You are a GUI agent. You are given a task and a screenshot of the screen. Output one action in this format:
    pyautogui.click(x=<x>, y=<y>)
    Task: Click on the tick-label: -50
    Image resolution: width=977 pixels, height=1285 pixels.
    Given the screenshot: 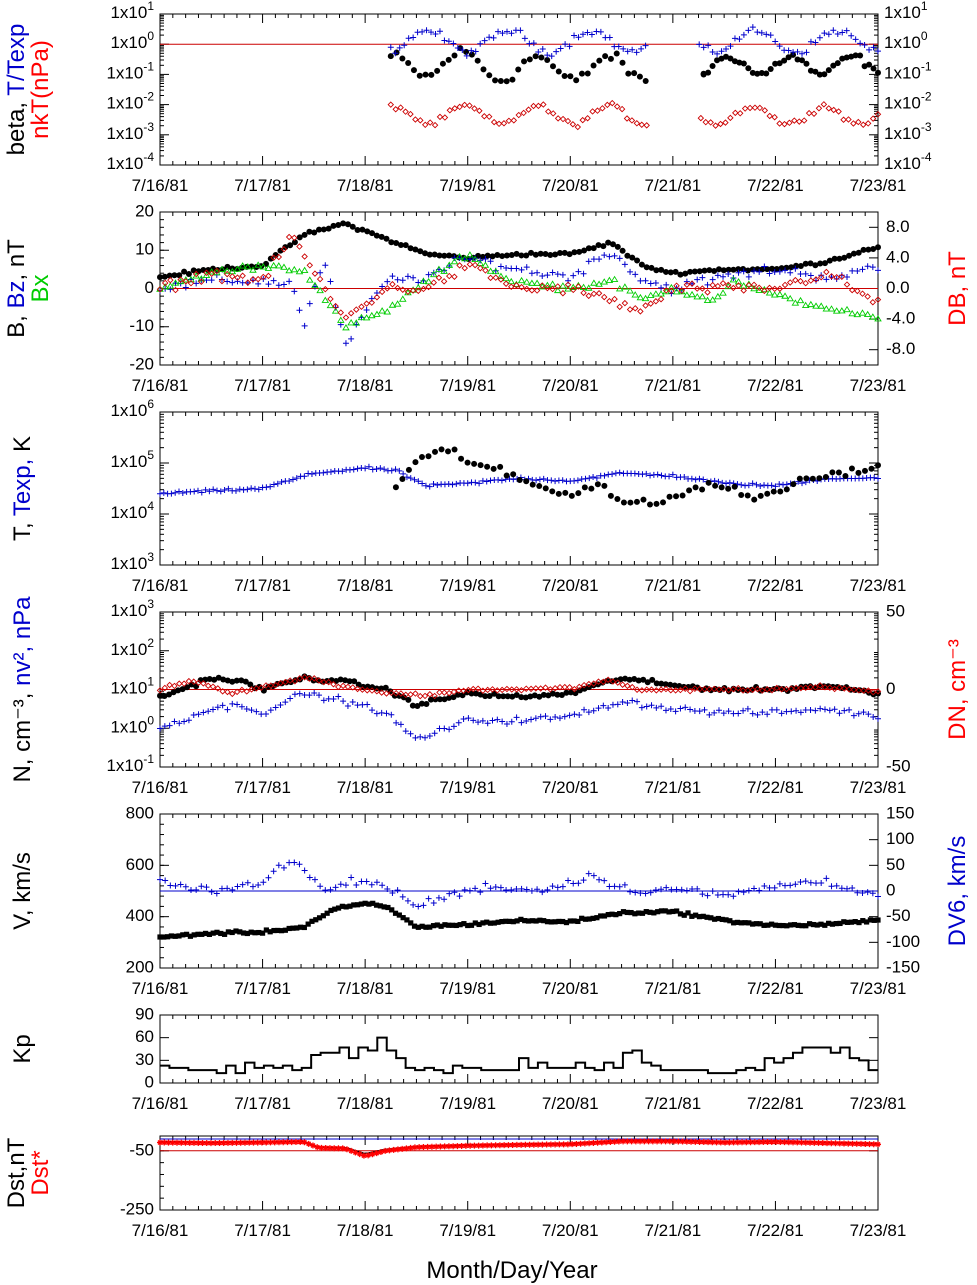 What is the action you would take?
    pyautogui.click(x=898, y=765)
    